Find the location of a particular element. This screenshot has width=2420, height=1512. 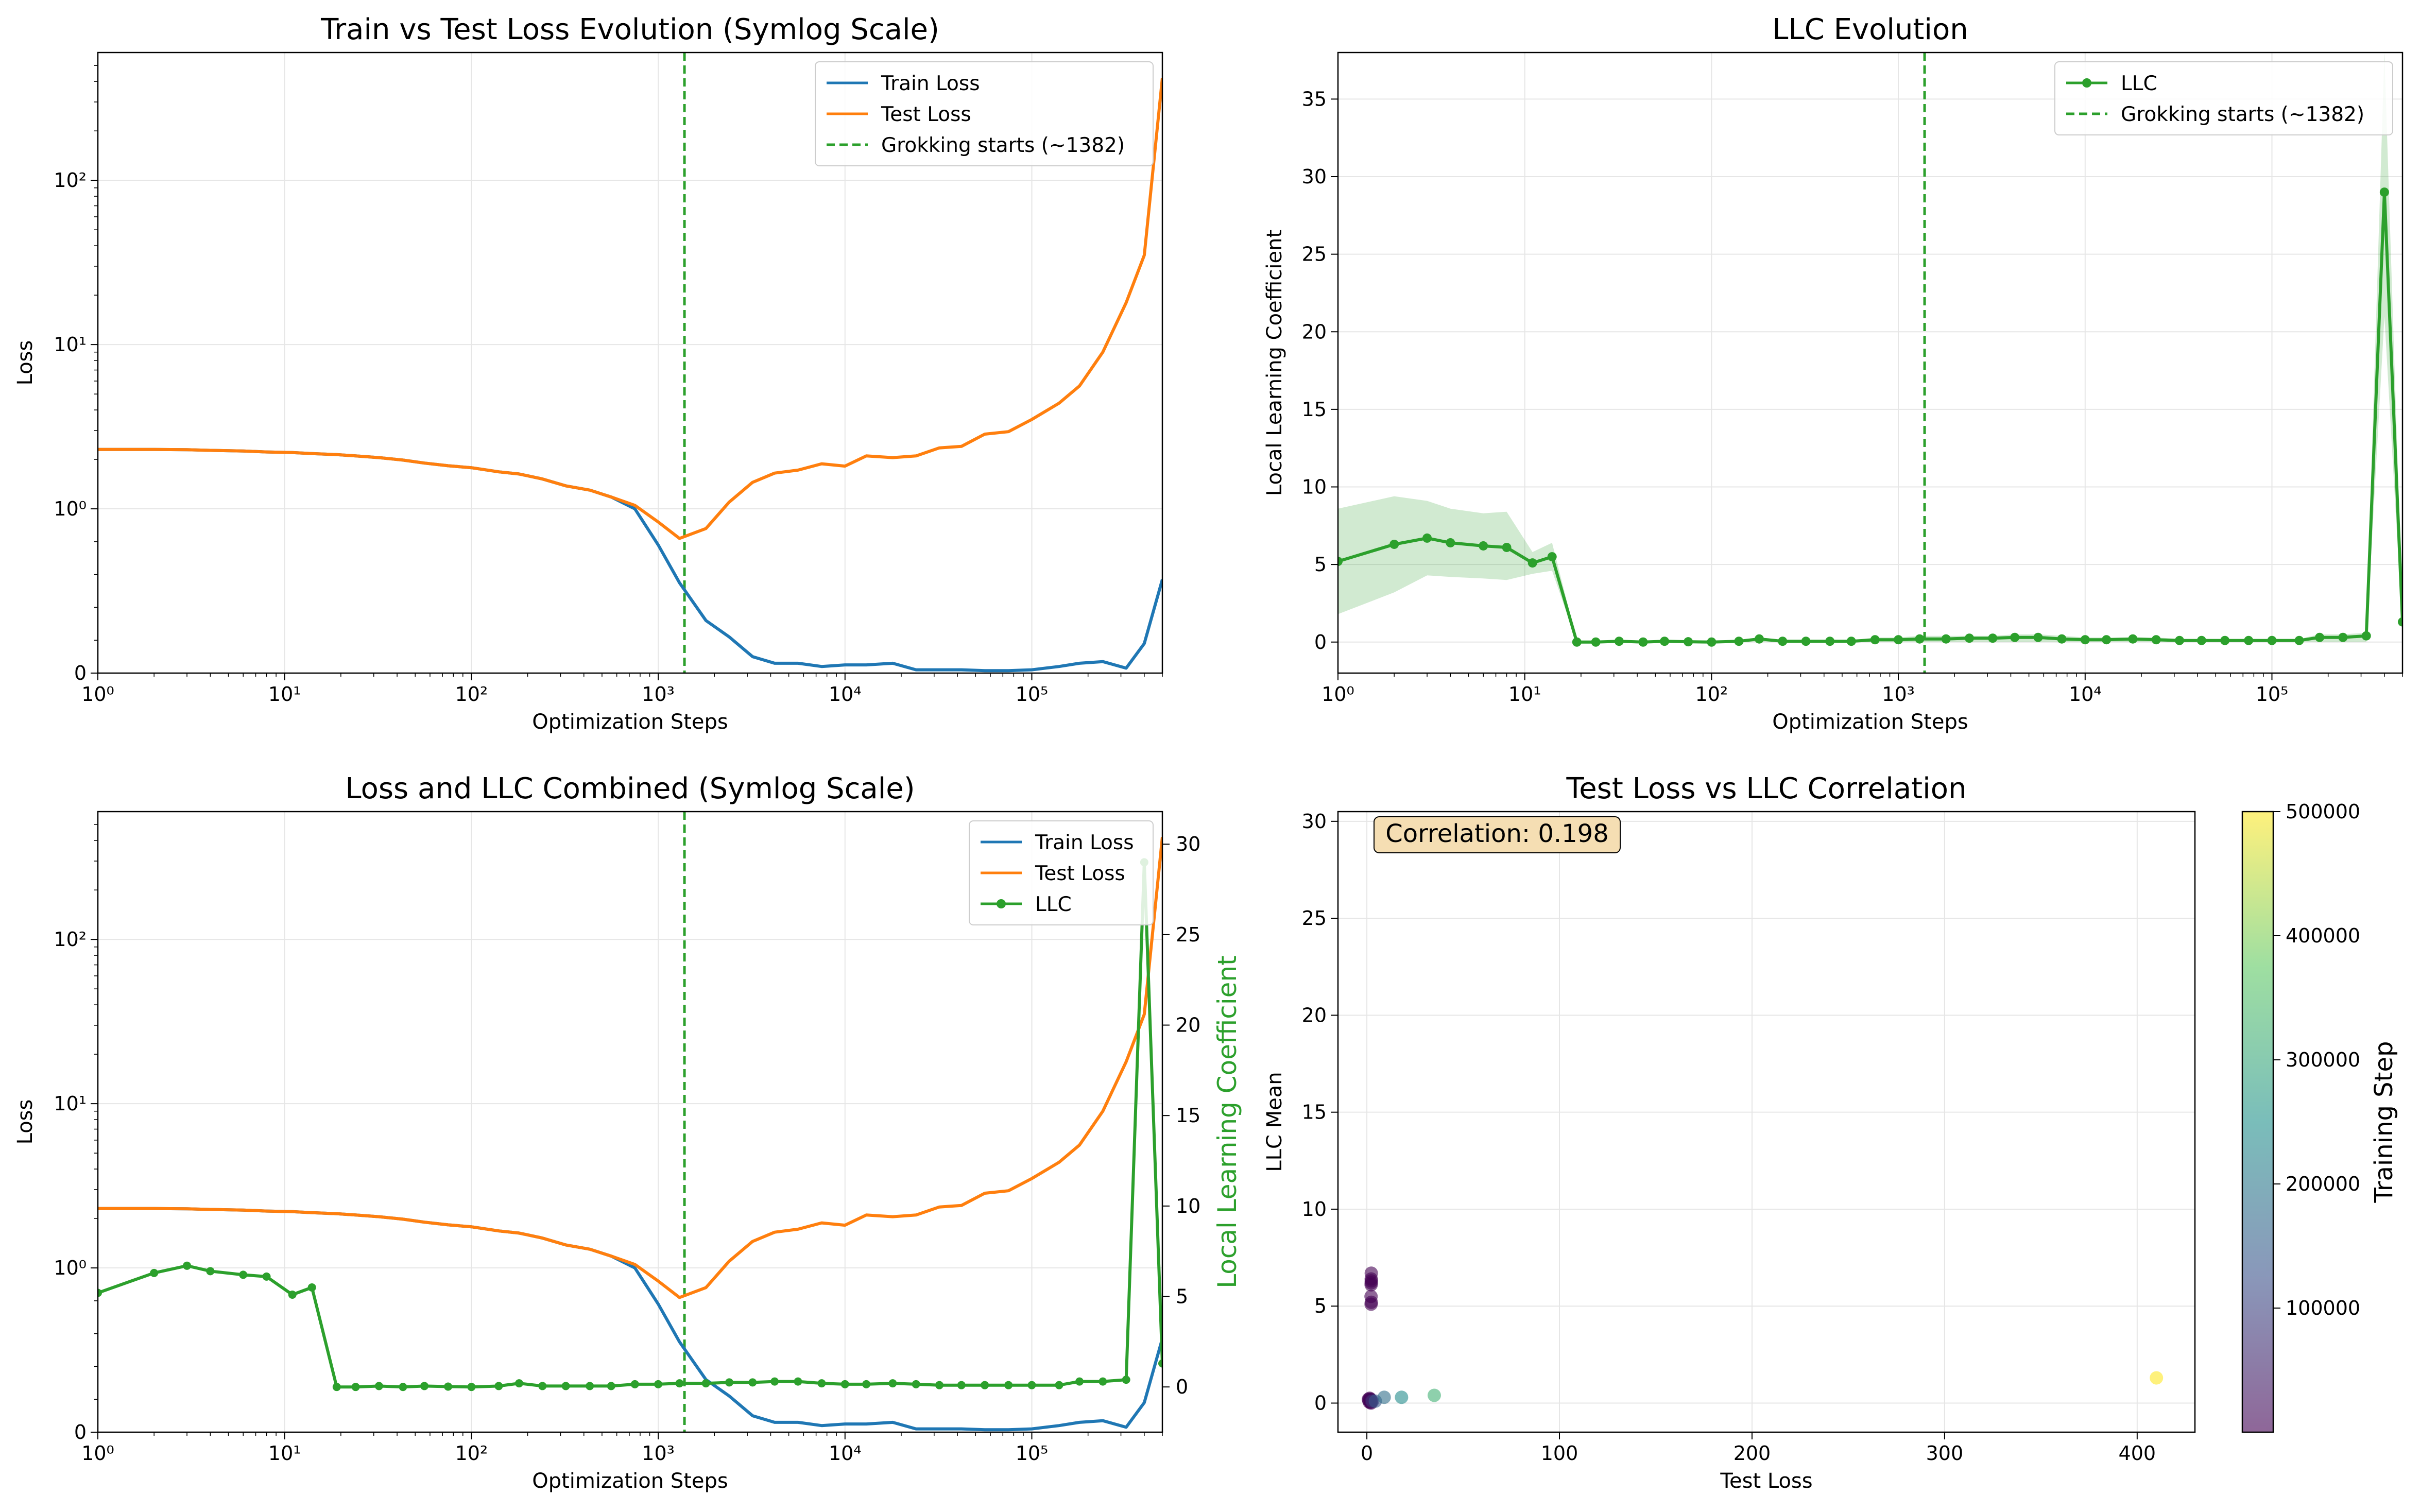

chart-title: Loss and LLC Combined (Symlog Scale) is located at coordinates (630, 789).